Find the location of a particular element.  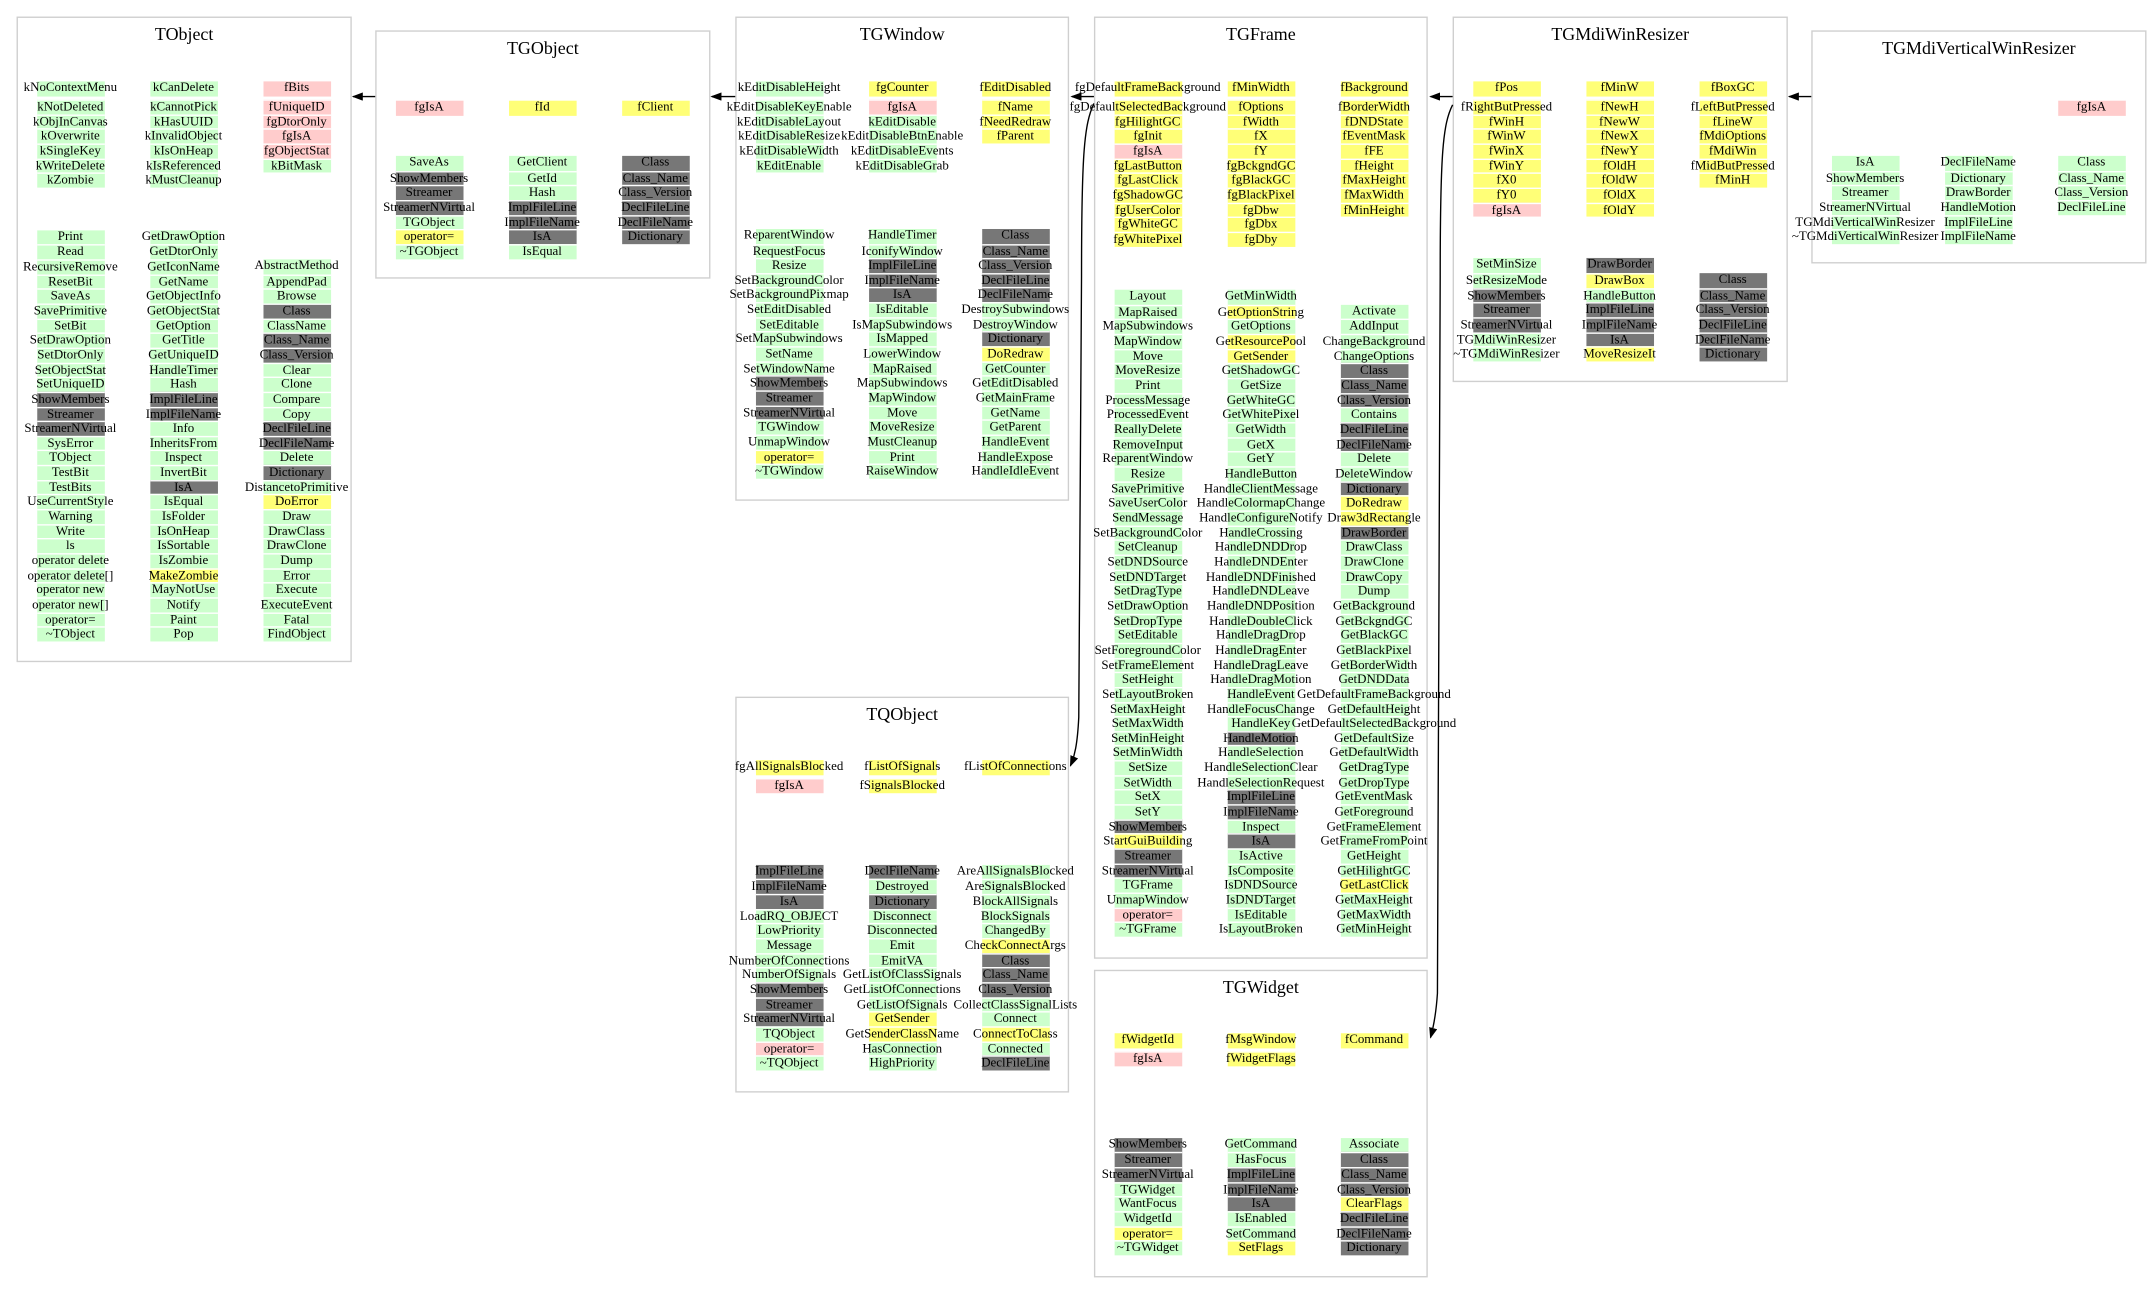

method-cell: GetListOfConnections is located at coordinates (902, 989).